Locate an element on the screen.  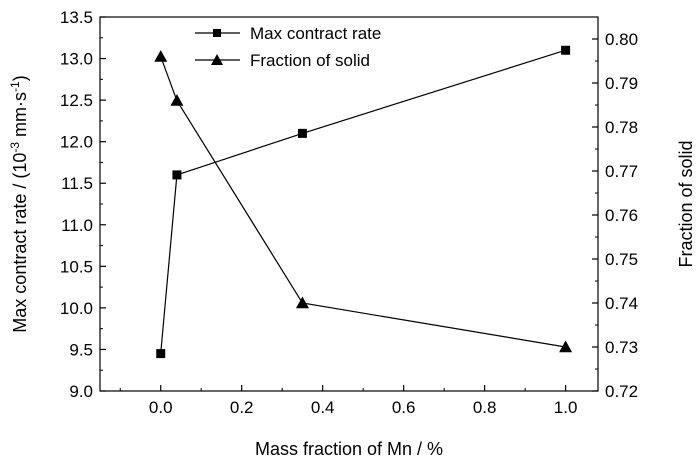
right-y-tick-label-3: 0.75 is located at coordinates (621, 259).